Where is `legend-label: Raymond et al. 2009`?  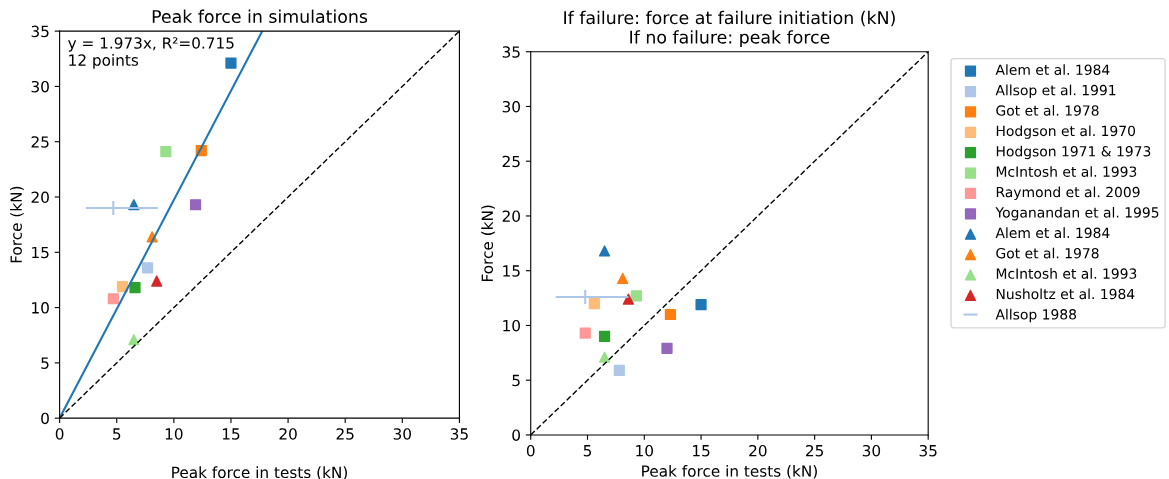
legend-label: Raymond et al. 2009 is located at coordinates (1068, 193).